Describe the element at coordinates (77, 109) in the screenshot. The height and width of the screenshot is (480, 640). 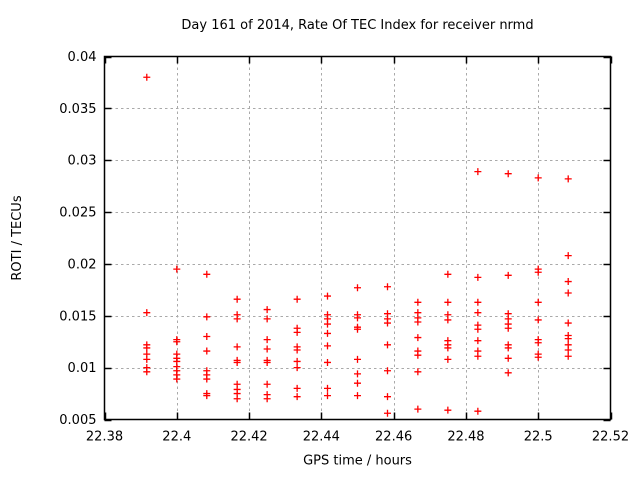
I see `y-tick-label: 0.035` at that location.